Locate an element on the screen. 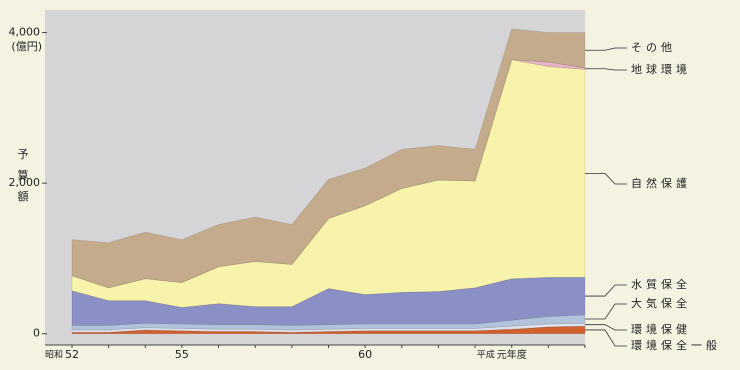 The width and height of the screenshot is (740, 370). legend-label: 環境保全一般 is located at coordinates (676, 345).